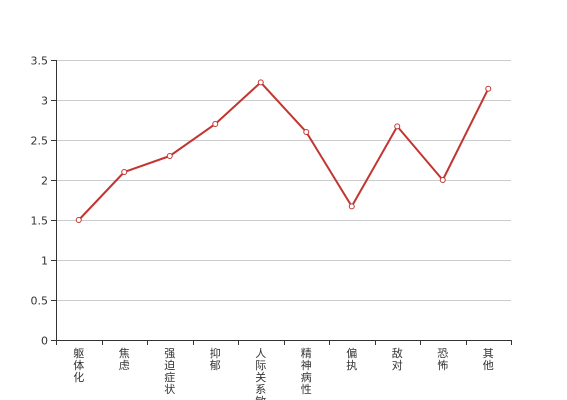  I want to click on x-tick-label: 焦虑, so click(124, 359).